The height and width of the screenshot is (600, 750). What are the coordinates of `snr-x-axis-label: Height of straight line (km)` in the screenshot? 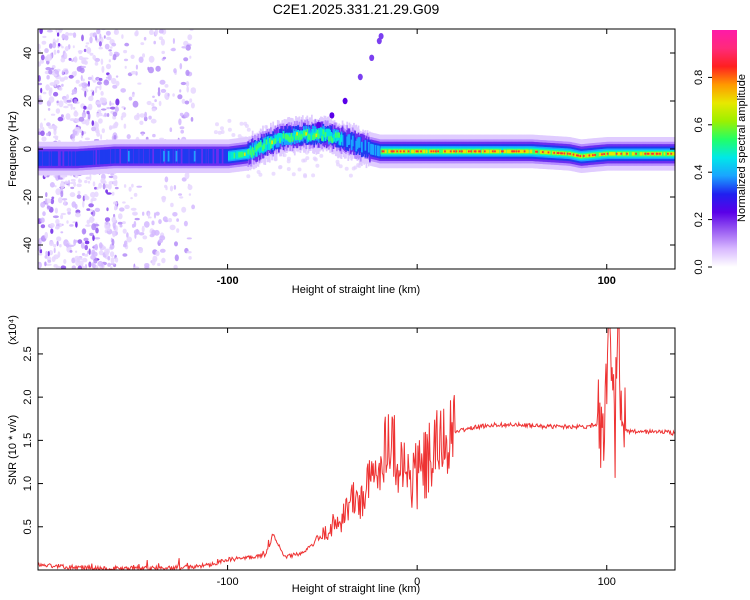 It's located at (356, 589).